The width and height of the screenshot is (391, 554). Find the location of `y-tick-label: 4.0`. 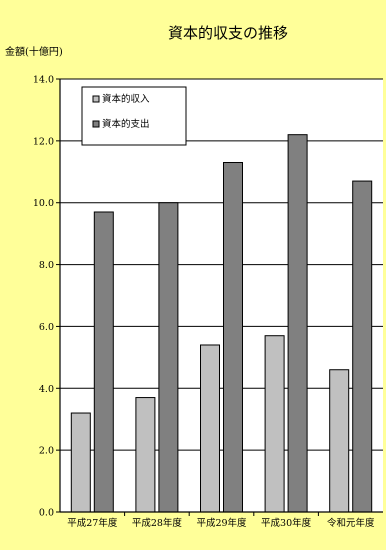

y-tick-label: 4.0 is located at coordinates (46, 389).